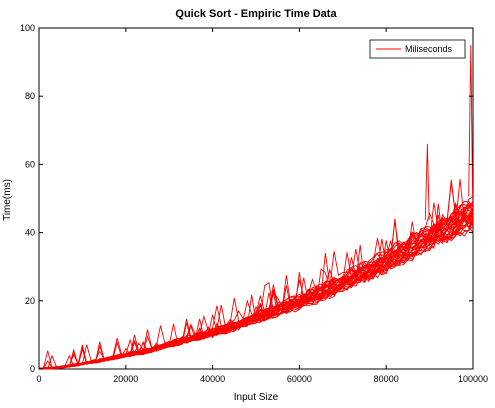 This screenshot has height=408, width=495. I want to click on y-tick-label: 40, so click(30, 233).